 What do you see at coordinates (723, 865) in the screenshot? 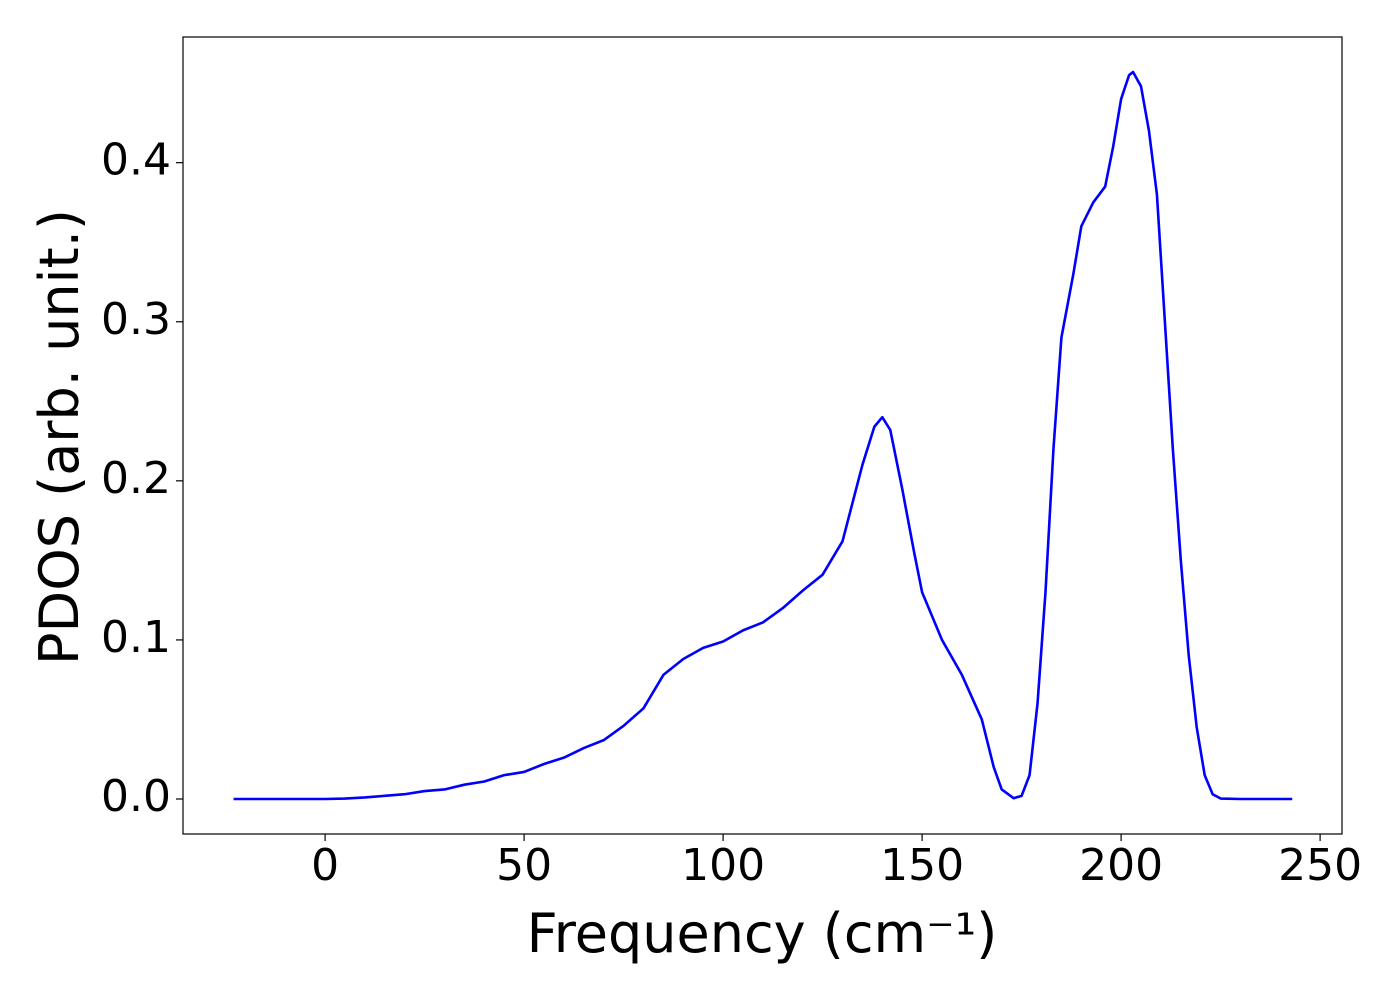
I see `x-tick-label: 100` at bounding box center [723, 865].